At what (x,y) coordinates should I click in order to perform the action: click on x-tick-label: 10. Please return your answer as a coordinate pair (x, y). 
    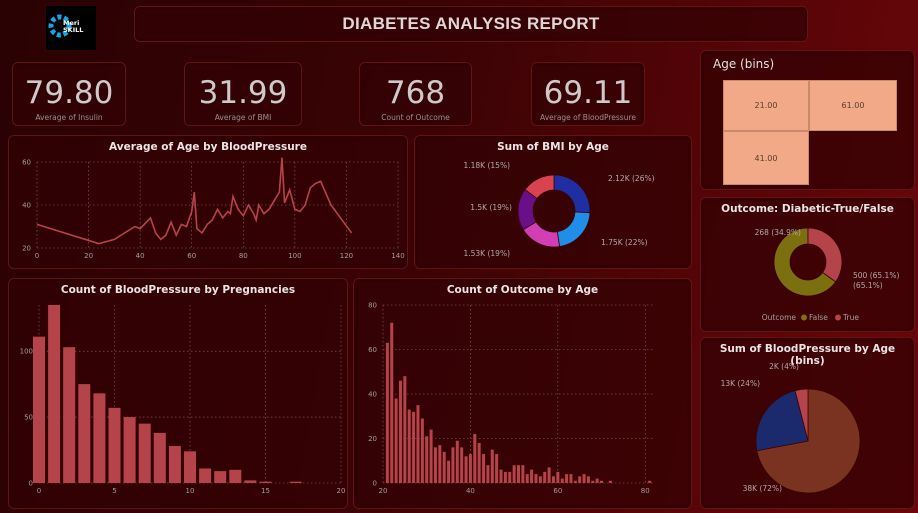
    Looking at the image, I should click on (190, 491).